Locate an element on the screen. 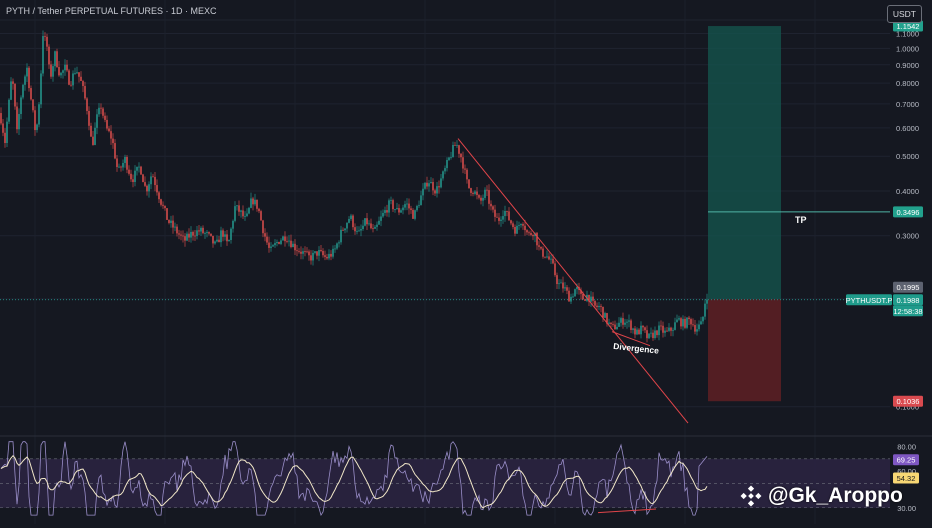 The width and height of the screenshot is (932, 528). price-tag-stop is located at coordinates (908, 401).